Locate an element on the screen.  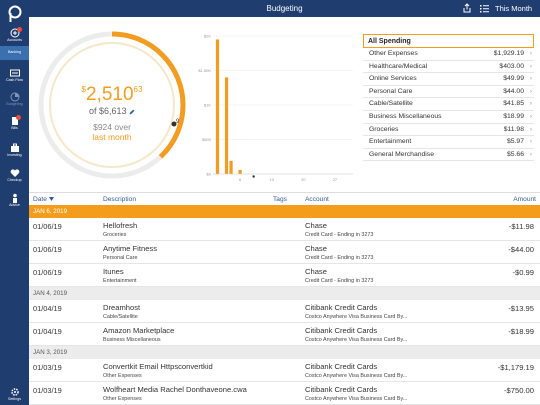
category-row: Cable/Satellite $41.85 › is located at coordinates (448, 104).